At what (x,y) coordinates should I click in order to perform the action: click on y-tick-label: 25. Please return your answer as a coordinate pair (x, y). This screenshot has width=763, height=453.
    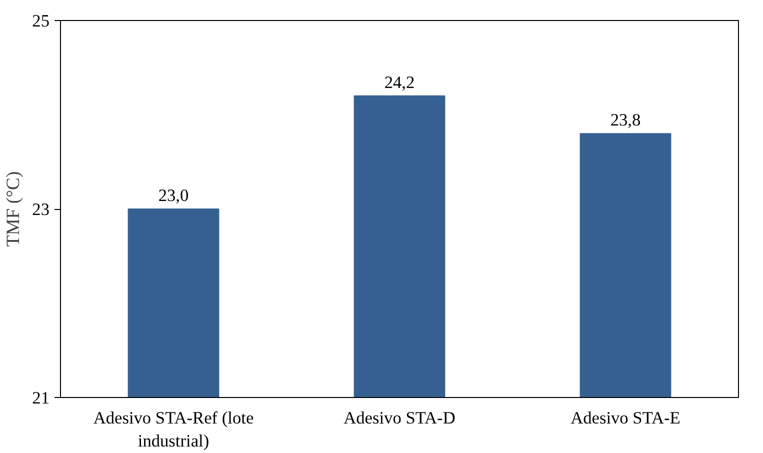
    Looking at the image, I should click on (41, 21).